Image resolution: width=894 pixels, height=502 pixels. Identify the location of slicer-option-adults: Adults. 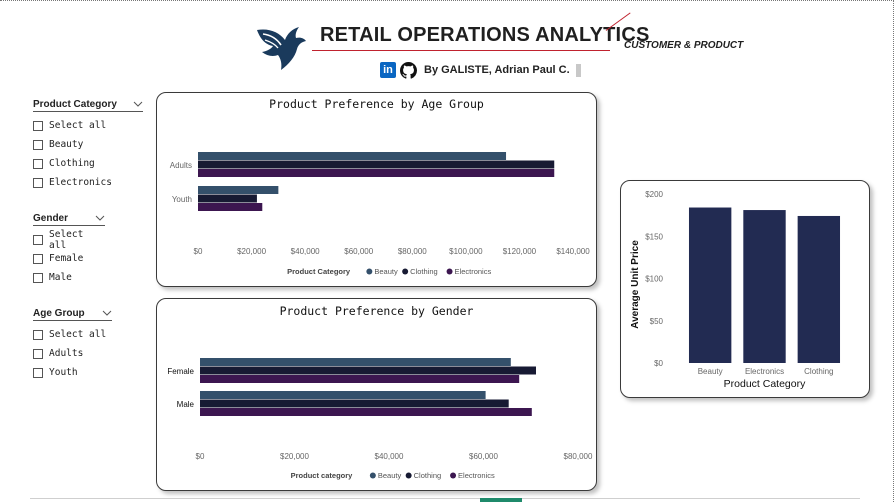
(72, 353).